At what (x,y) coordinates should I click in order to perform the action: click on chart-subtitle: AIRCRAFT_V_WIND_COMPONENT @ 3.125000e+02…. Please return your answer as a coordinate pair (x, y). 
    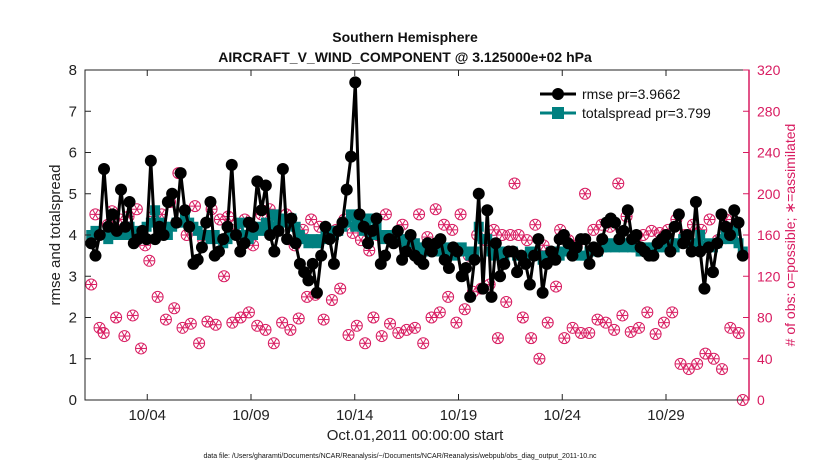
    Looking at the image, I should click on (405, 57).